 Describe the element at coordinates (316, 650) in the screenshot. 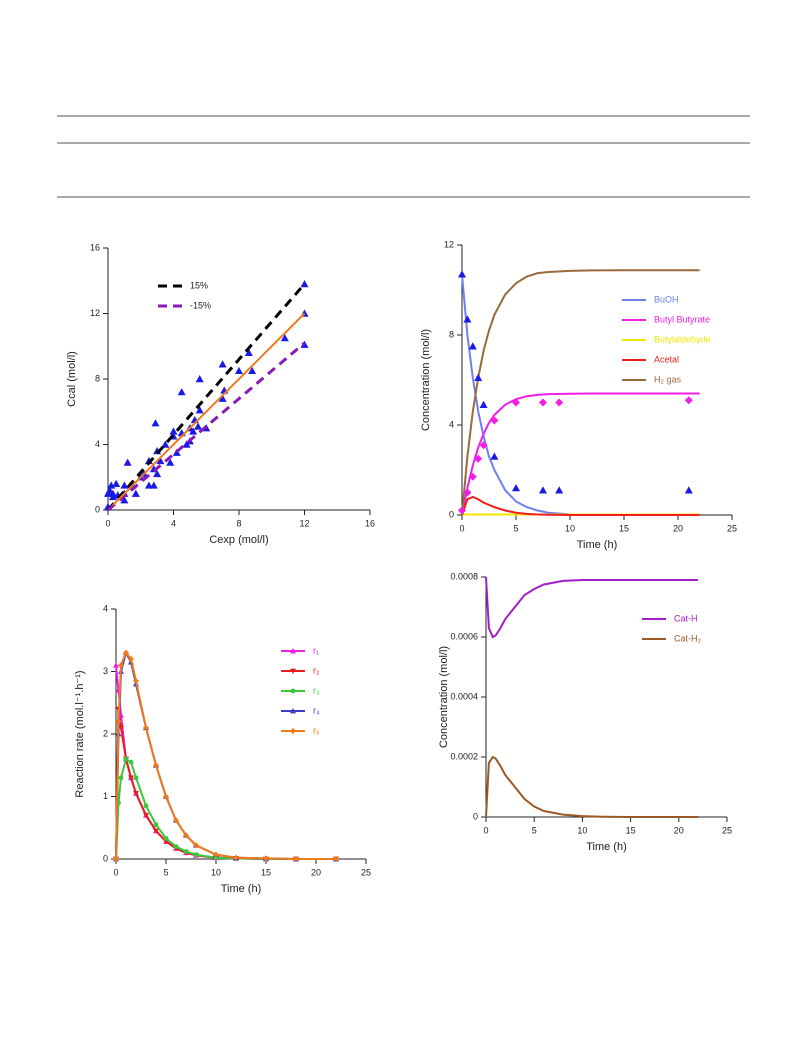

I see `legend-label: r₁` at that location.